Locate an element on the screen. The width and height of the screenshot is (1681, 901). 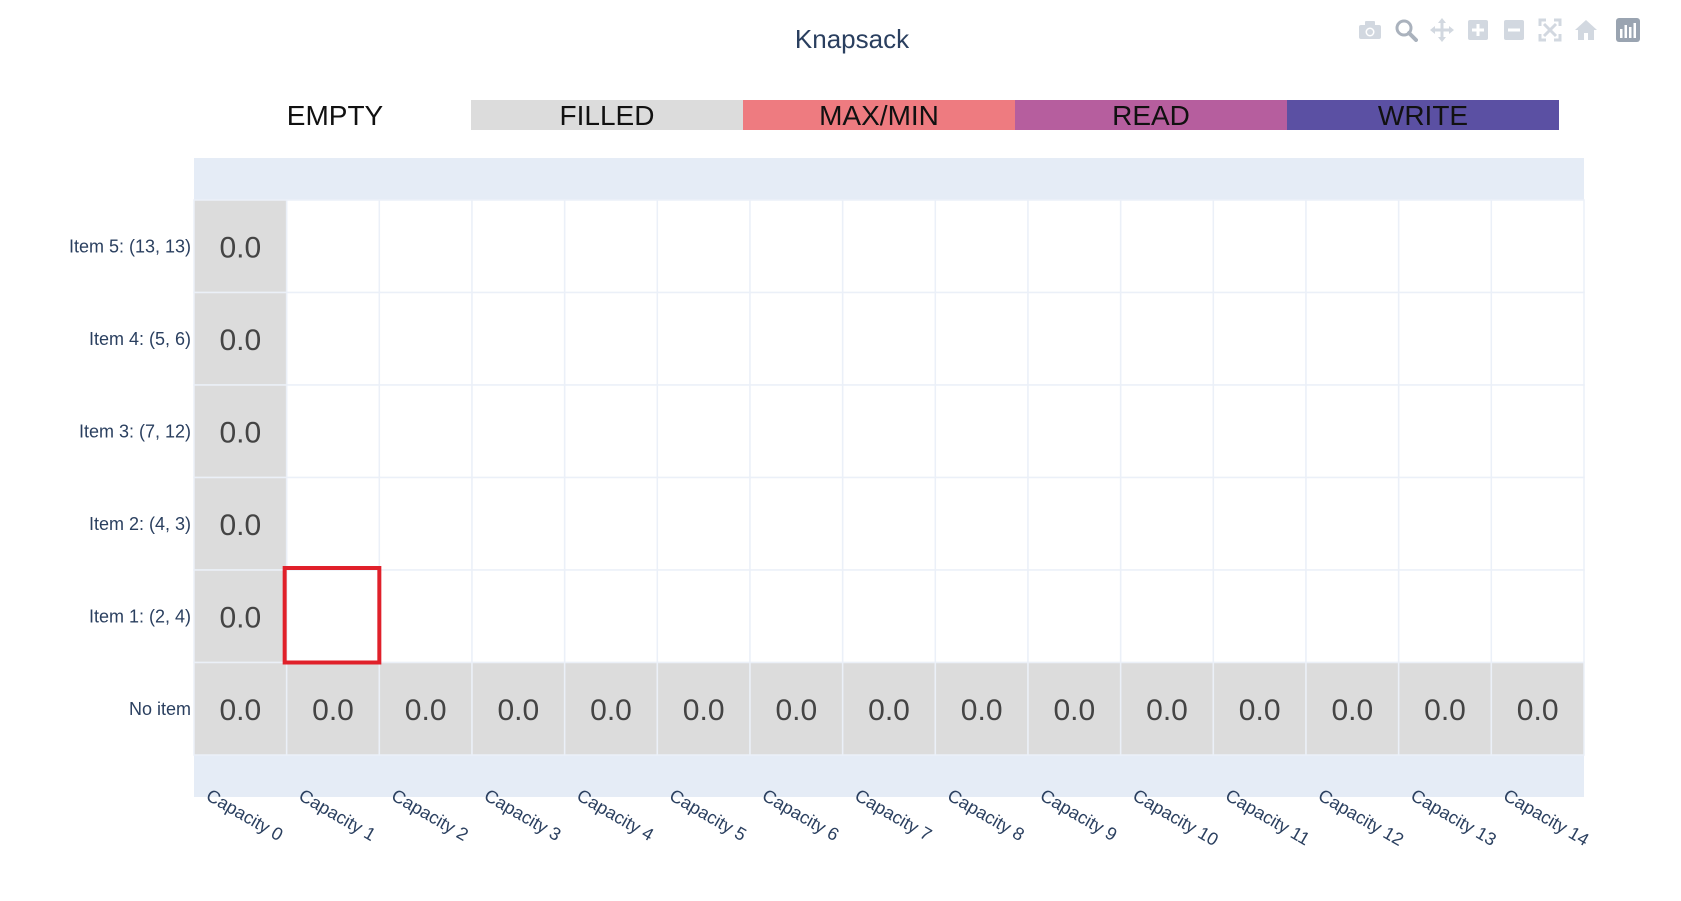
home-icon is located at coordinates (1586, 30).